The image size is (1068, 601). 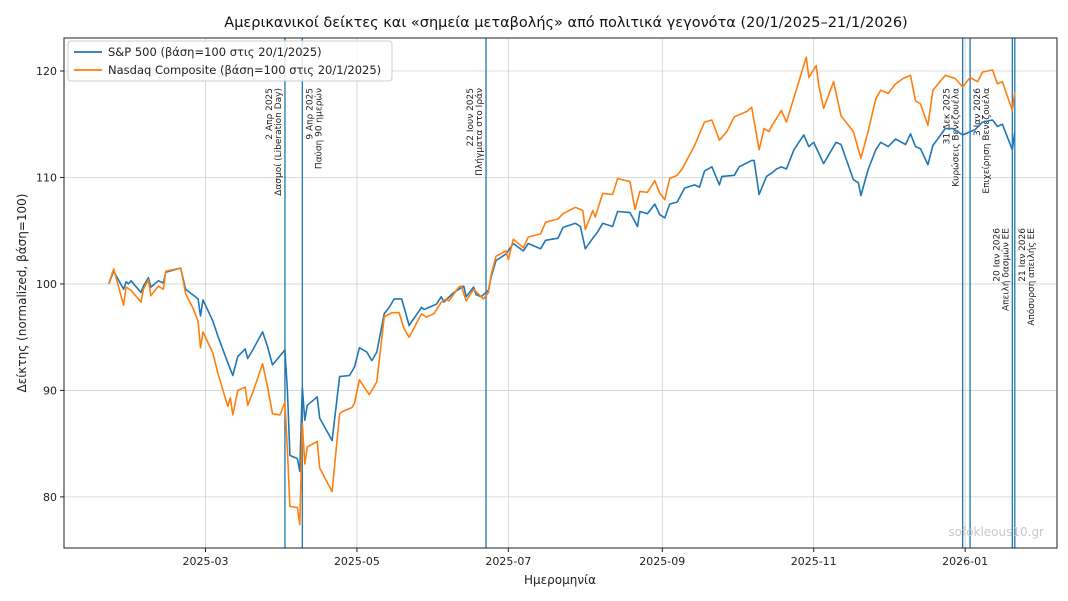 I want to click on x-axis-label: Ημερομηνία, so click(x=560, y=580).